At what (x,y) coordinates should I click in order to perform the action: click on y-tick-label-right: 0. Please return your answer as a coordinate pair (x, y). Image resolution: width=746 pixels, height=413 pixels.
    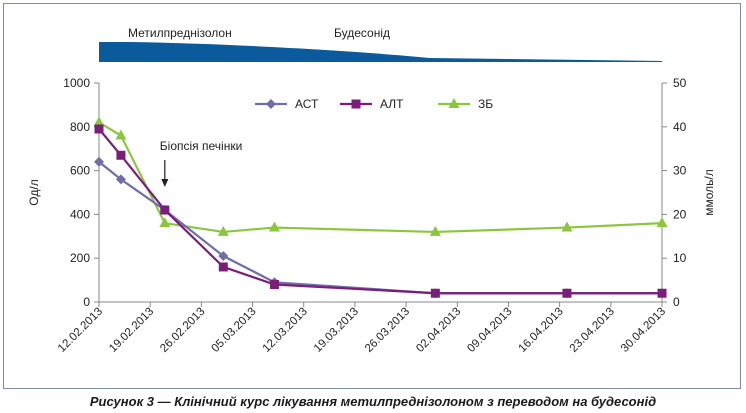
    Looking at the image, I should click on (676, 302).